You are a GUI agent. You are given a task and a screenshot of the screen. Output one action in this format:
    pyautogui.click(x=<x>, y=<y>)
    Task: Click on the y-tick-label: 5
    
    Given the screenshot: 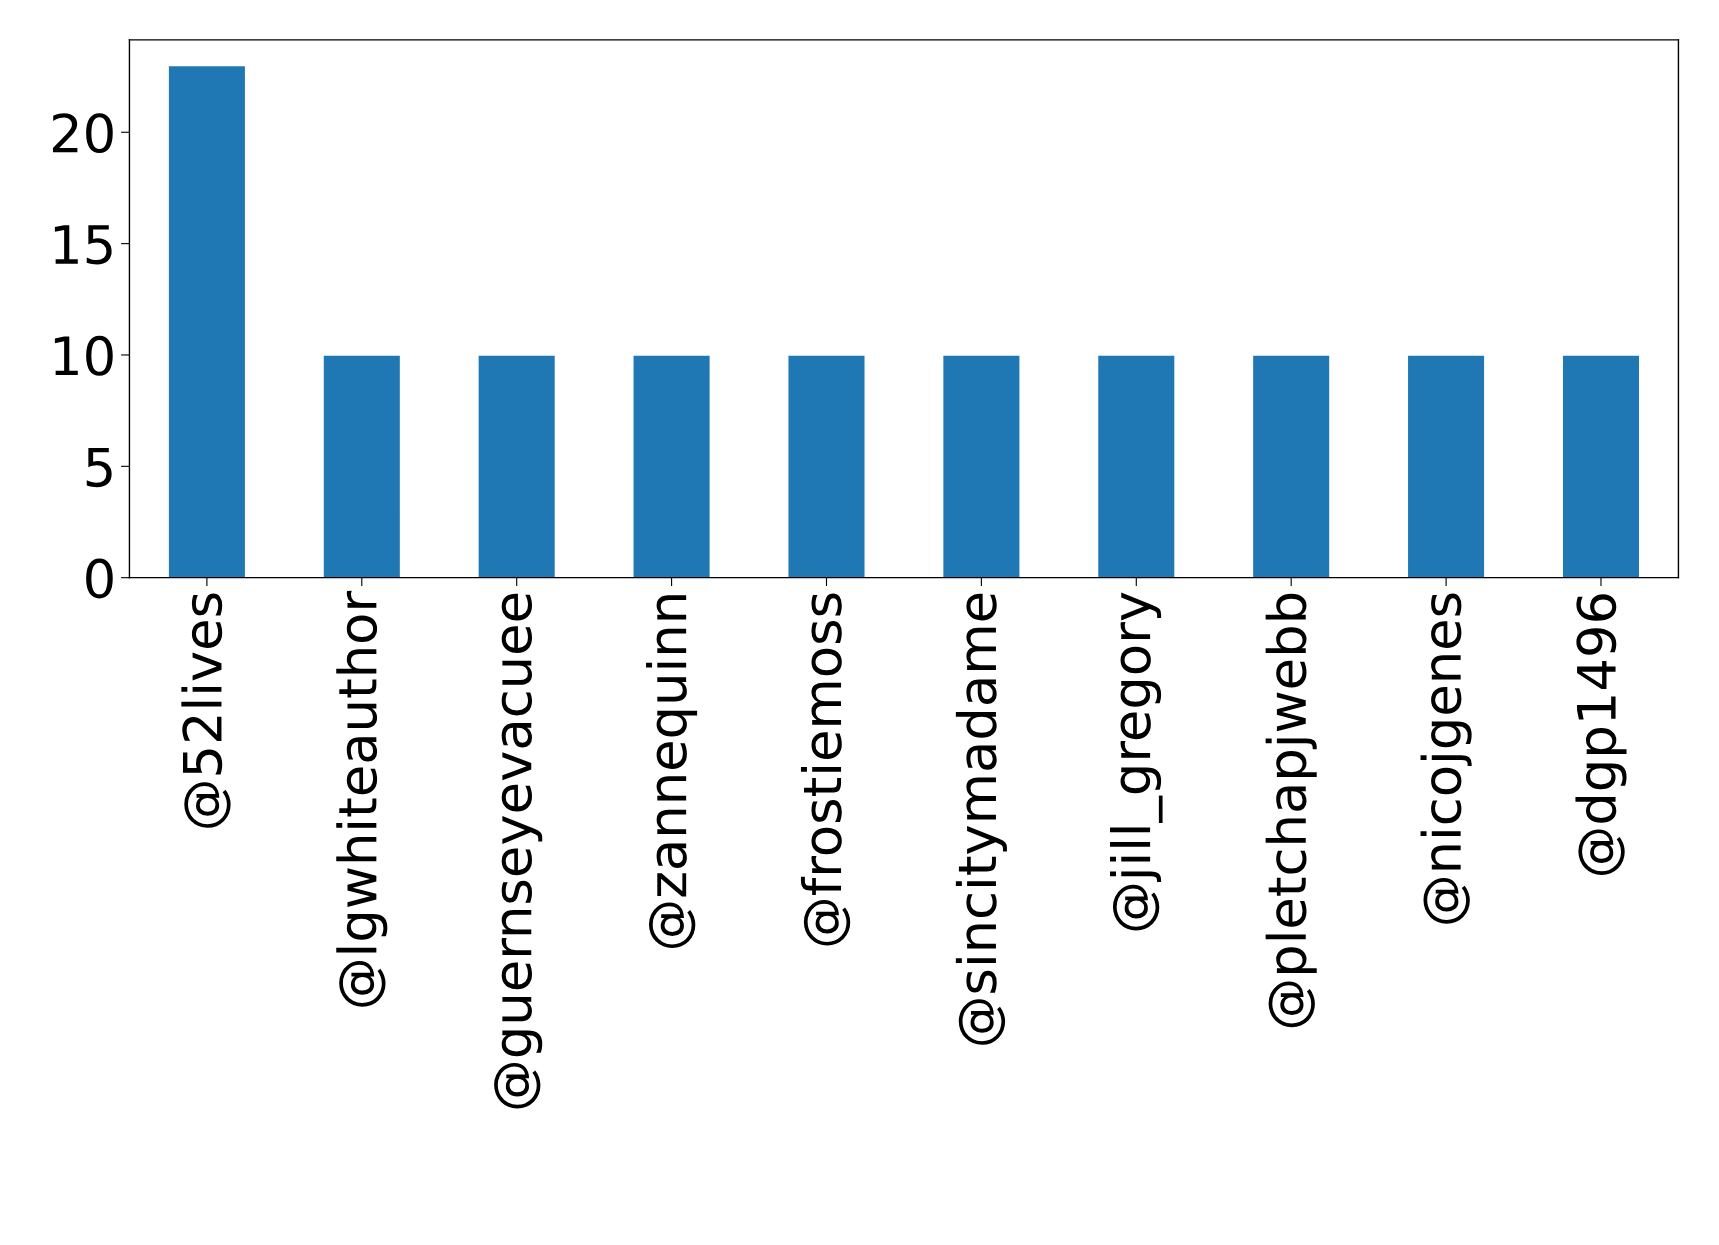 What is the action you would take?
    pyautogui.click(x=99, y=467)
    